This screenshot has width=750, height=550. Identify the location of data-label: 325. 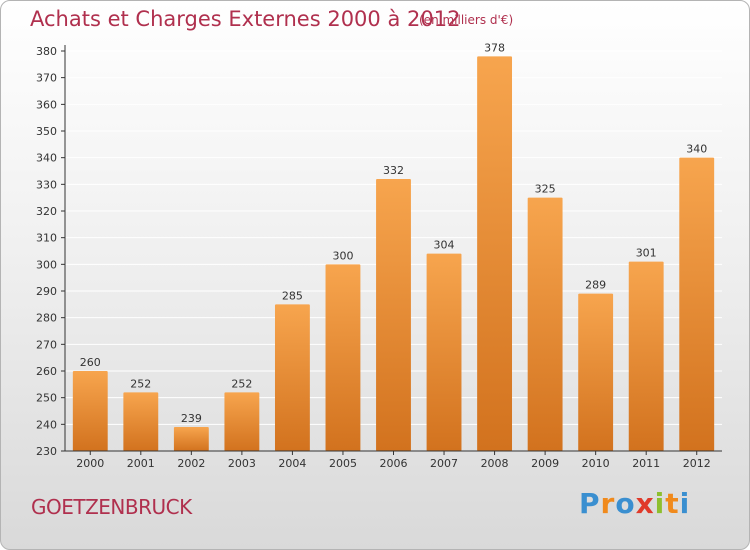
(545, 189).